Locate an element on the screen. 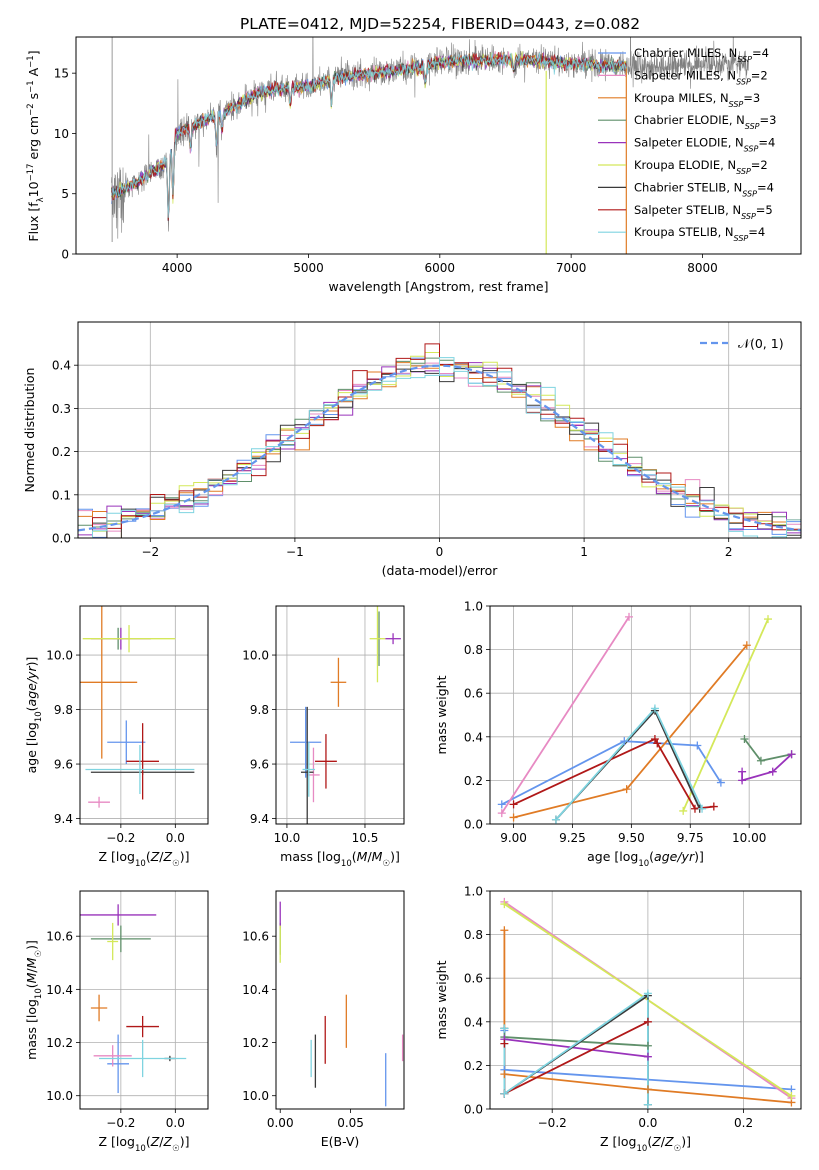 The image size is (819, 1170). x-tick-label: 5000 is located at coordinates (308, 268).